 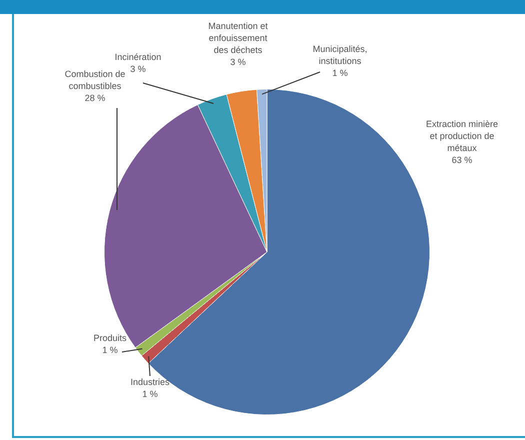 I want to click on data-label: 63 %, so click(x=462, y=159).